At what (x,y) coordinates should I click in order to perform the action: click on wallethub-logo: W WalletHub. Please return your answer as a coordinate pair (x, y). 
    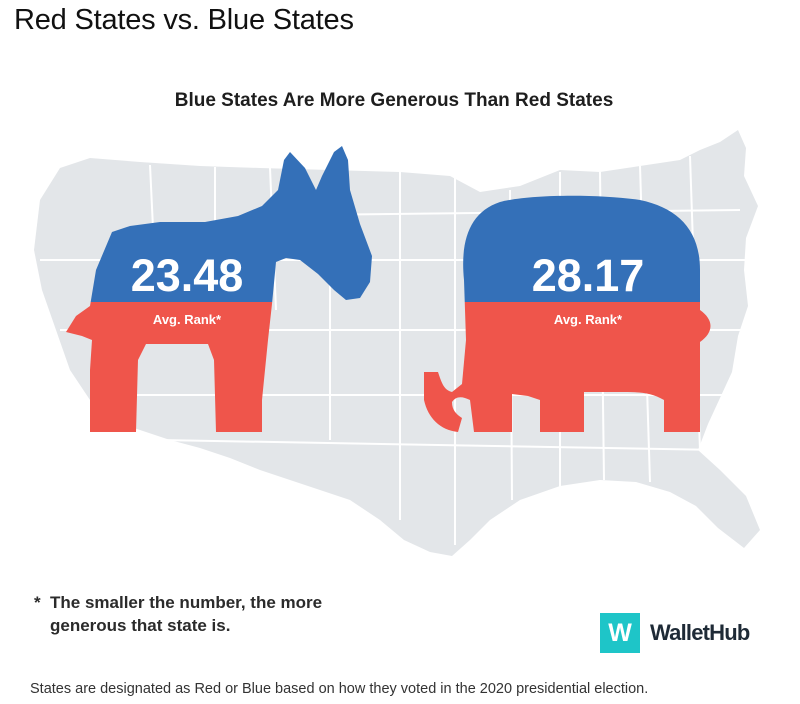
    Looking at the image, I should click on (675, 633).